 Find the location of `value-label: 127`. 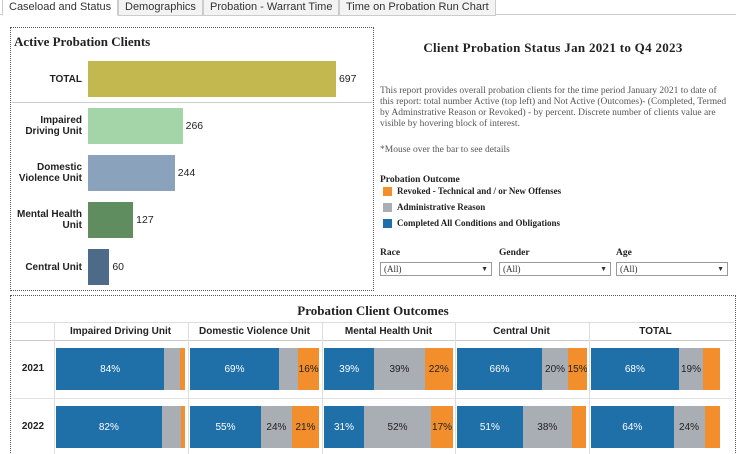

value-label: 127 is located at coordinates (145, 220).